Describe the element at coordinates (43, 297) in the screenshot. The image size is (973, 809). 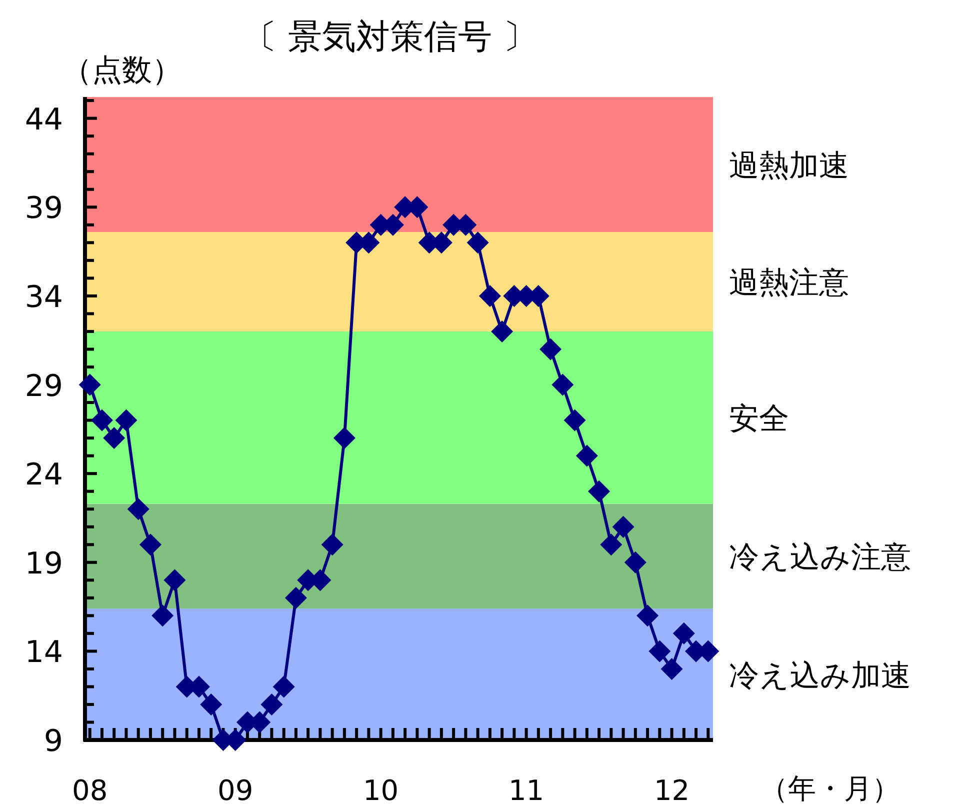
I see `y-tick-label: 34` at that location.